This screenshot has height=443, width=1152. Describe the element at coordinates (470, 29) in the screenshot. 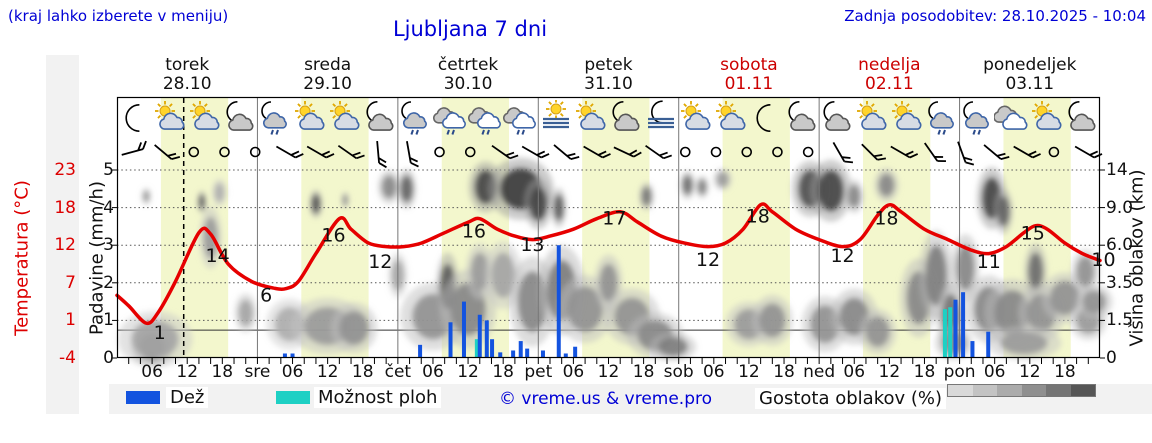

I see `page-title: Ljubljana 7 dni` at that location.